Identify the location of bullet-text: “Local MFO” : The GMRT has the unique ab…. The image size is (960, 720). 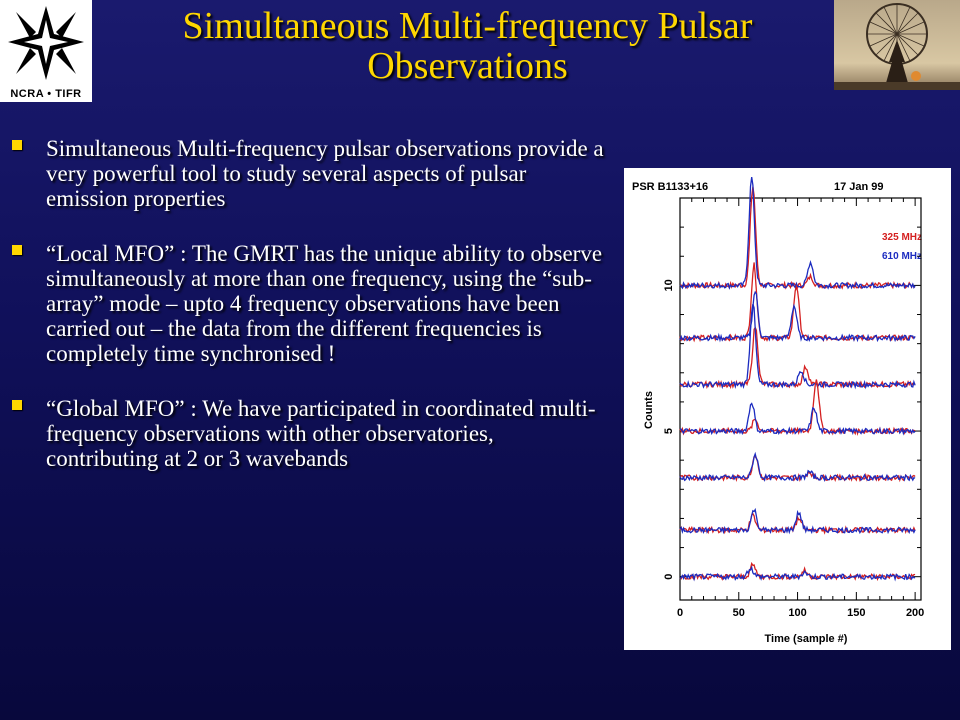
(324, 303).